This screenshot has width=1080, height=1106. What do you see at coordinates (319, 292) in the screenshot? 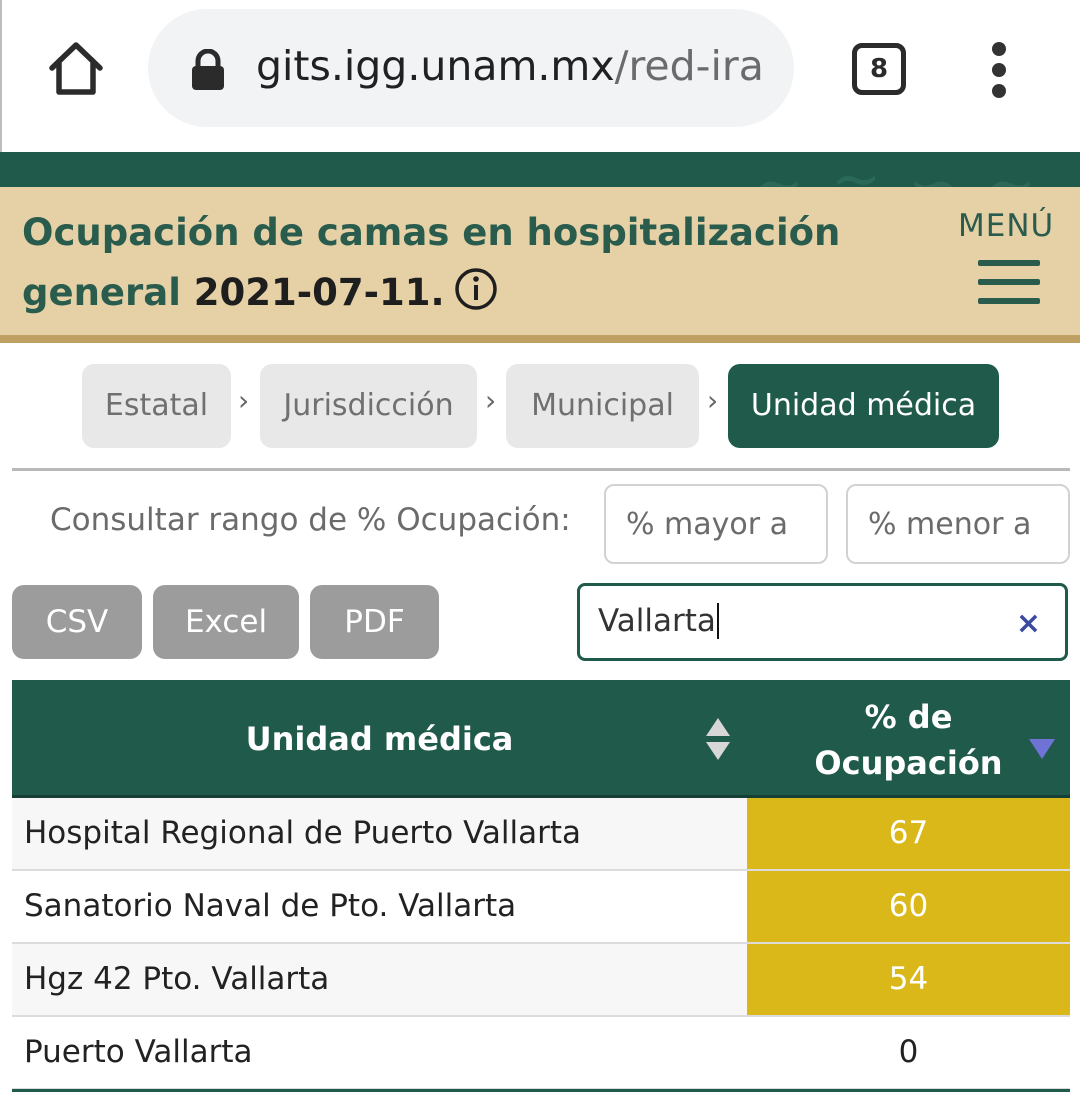
I see `page-title-date: 2021-07-11.` at bounding box center [319, 292].